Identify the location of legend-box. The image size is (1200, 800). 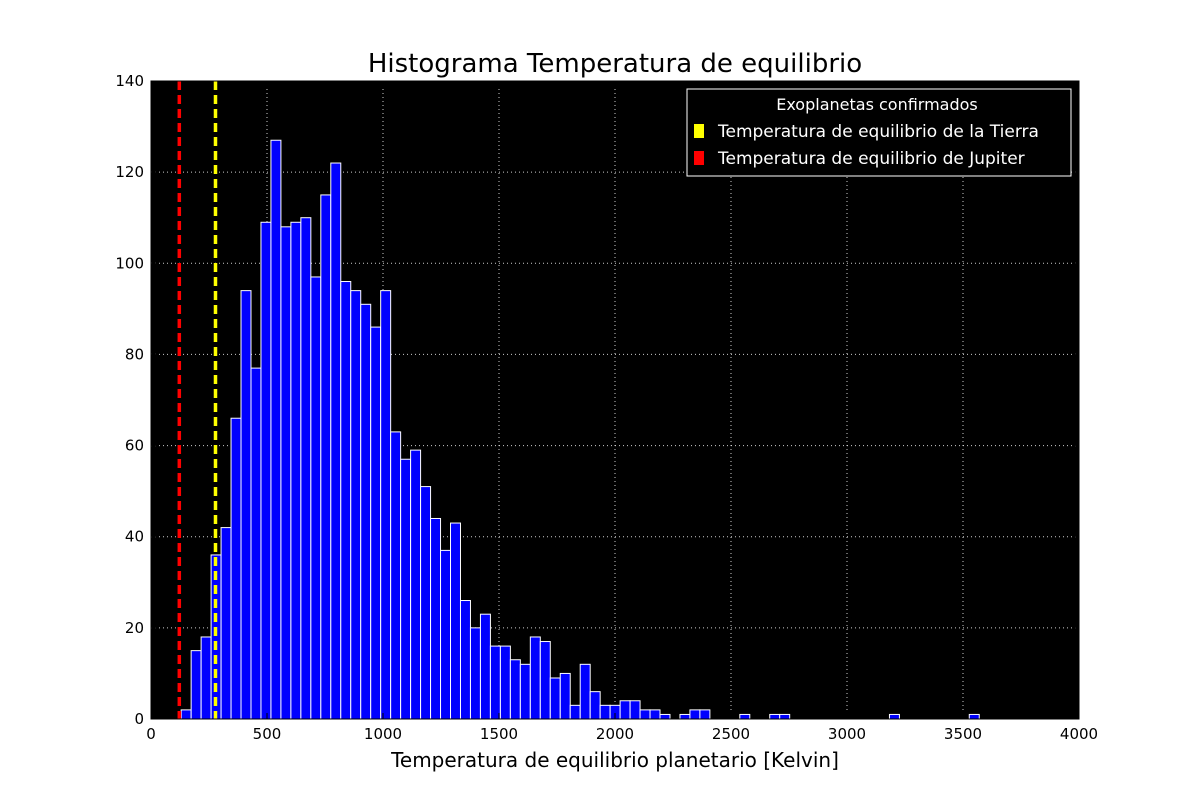
(879, 132).